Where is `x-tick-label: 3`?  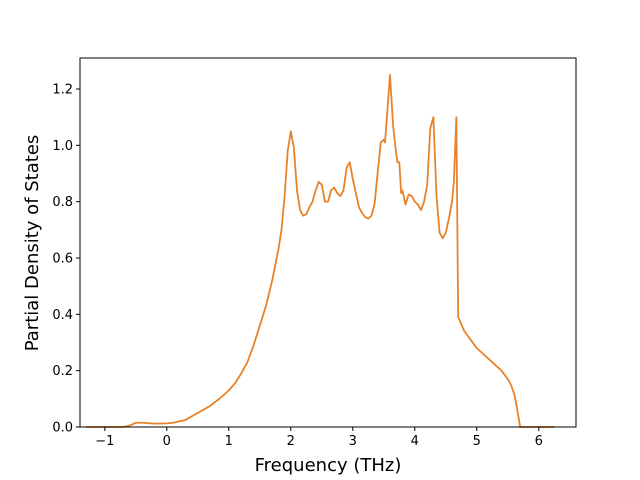
x-tick-label: 3 is located at coordinates (353, 441).